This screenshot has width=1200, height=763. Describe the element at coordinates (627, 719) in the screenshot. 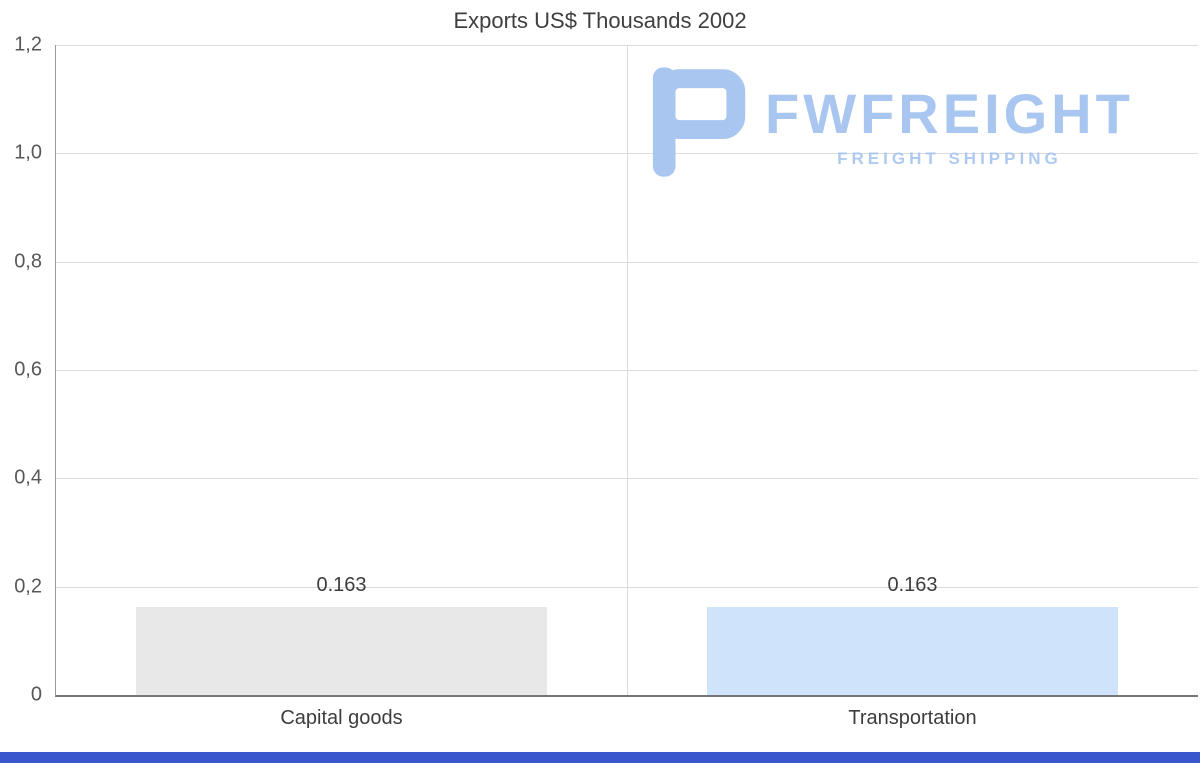

I see `x-axis-labels: Capital goods Transportation` at that location.